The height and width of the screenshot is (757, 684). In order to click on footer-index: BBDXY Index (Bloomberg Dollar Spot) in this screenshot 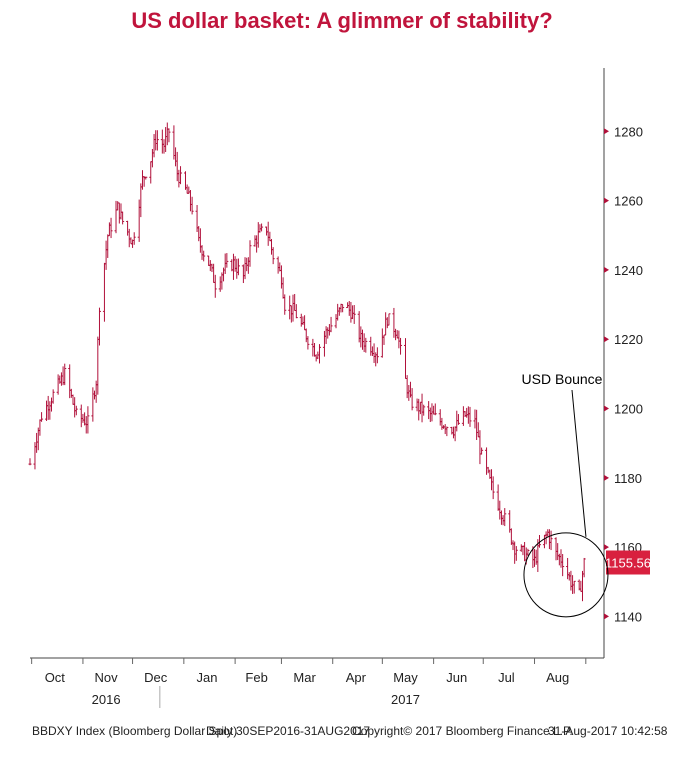, I will do `click(135, 731)`.